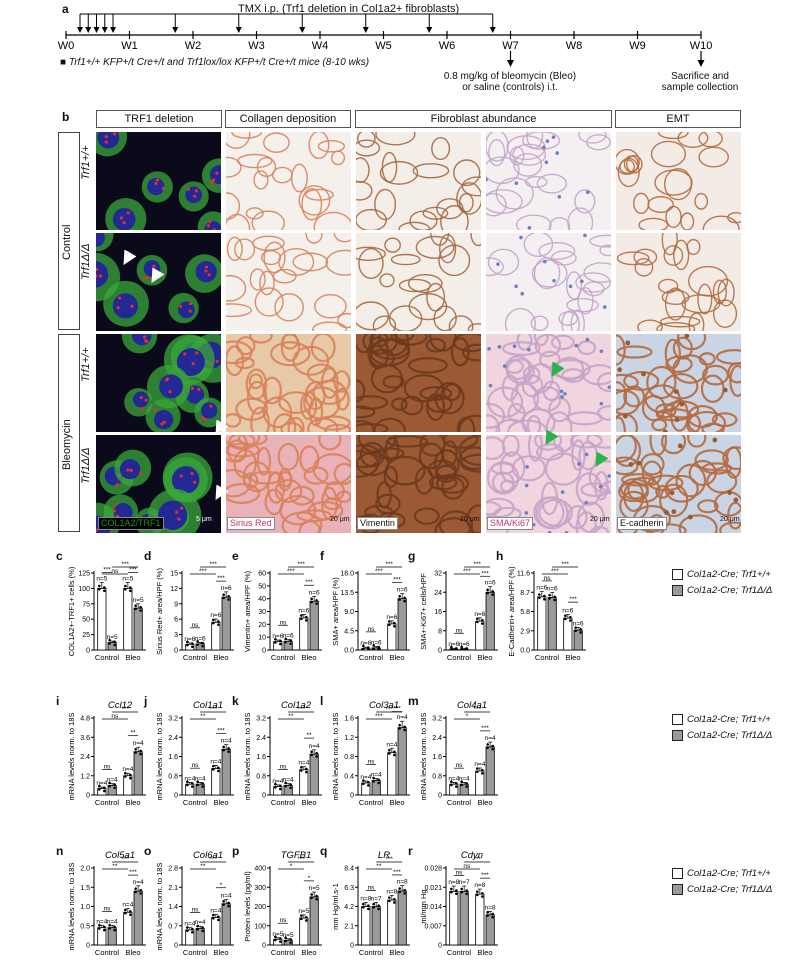 The image size is (798, 975). Describe the element at coordinates (296, 705) in the screenshot. I see `chart-title: Col1a2` at that location.